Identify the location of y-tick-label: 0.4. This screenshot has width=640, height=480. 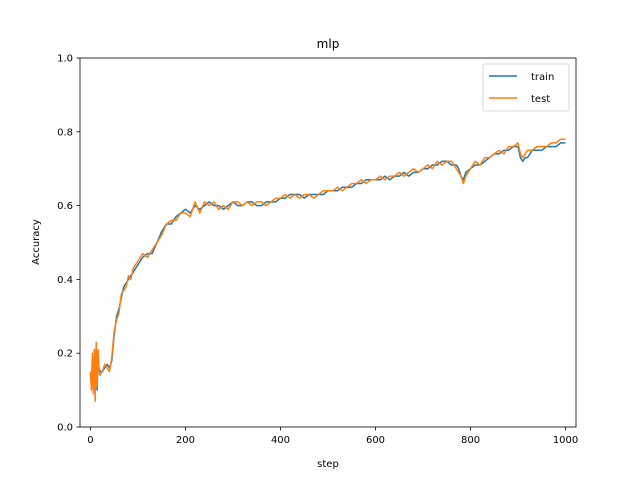
(65, 280).